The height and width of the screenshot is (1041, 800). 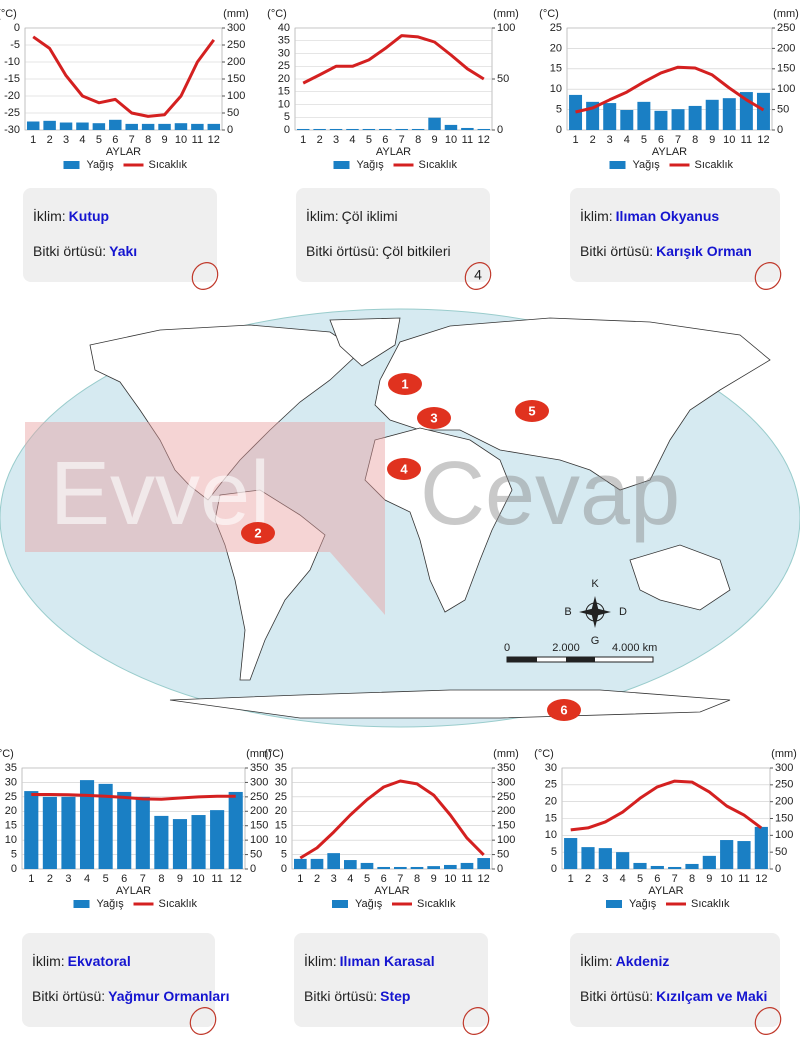 What do you see at coordinates (101, 165) in the screenshot?
I see `legend-label: Yağış` at bounding box center [101, 165].